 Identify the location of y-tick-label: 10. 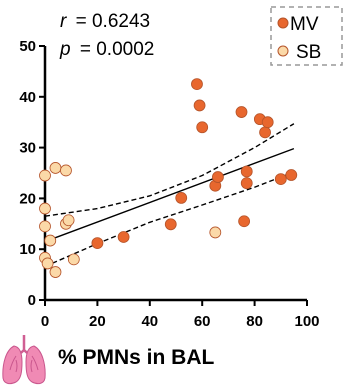
(27, 249).